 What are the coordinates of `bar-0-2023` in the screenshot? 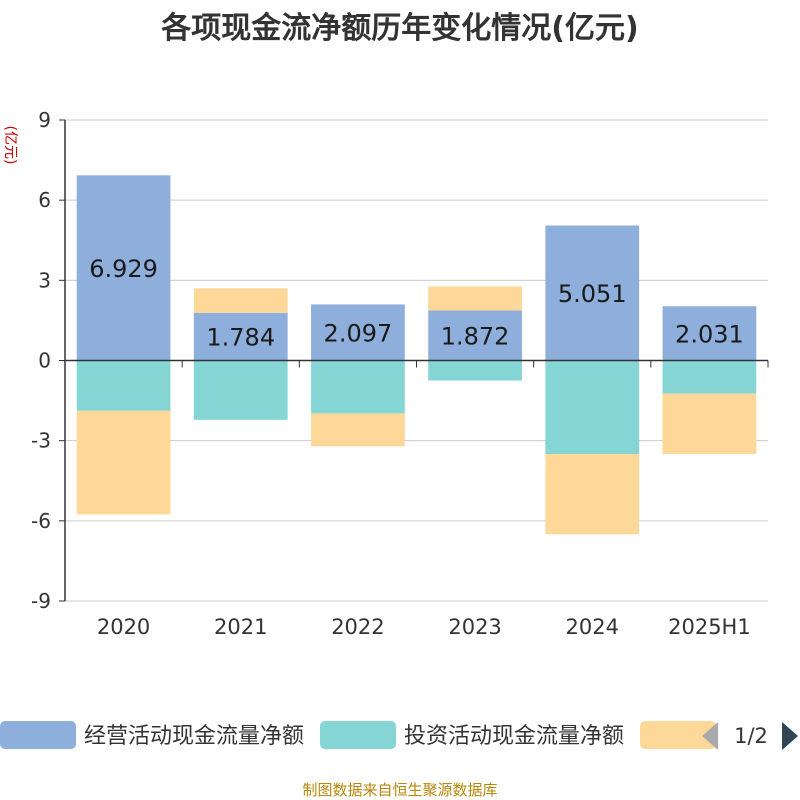 It's located at (475, 335).